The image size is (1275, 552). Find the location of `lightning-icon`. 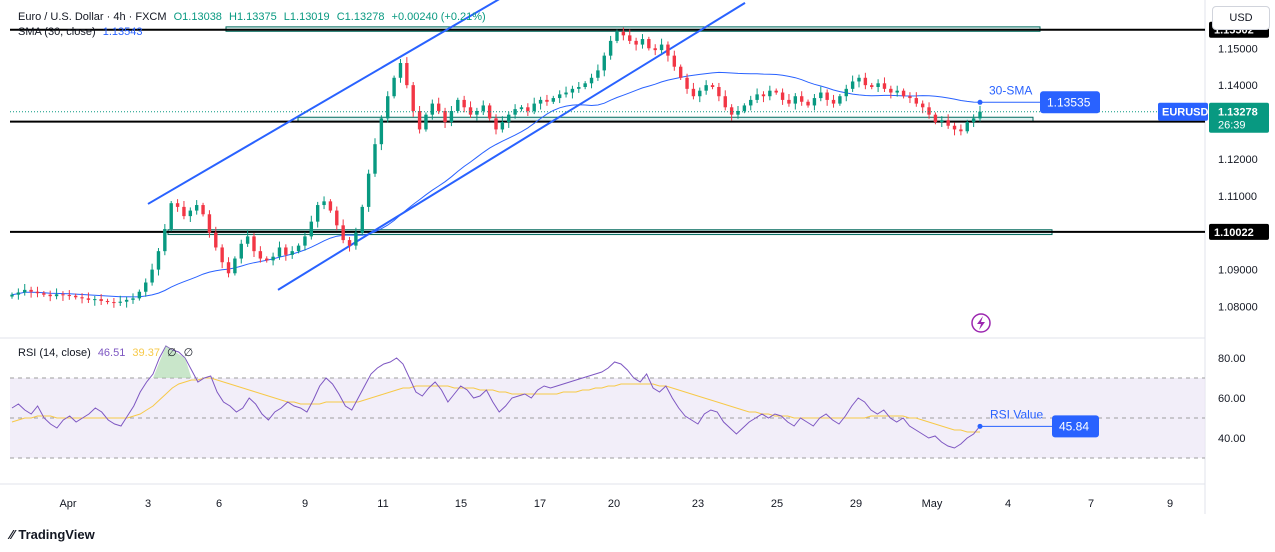

lightning-icon is located at coordinates (981, 323).